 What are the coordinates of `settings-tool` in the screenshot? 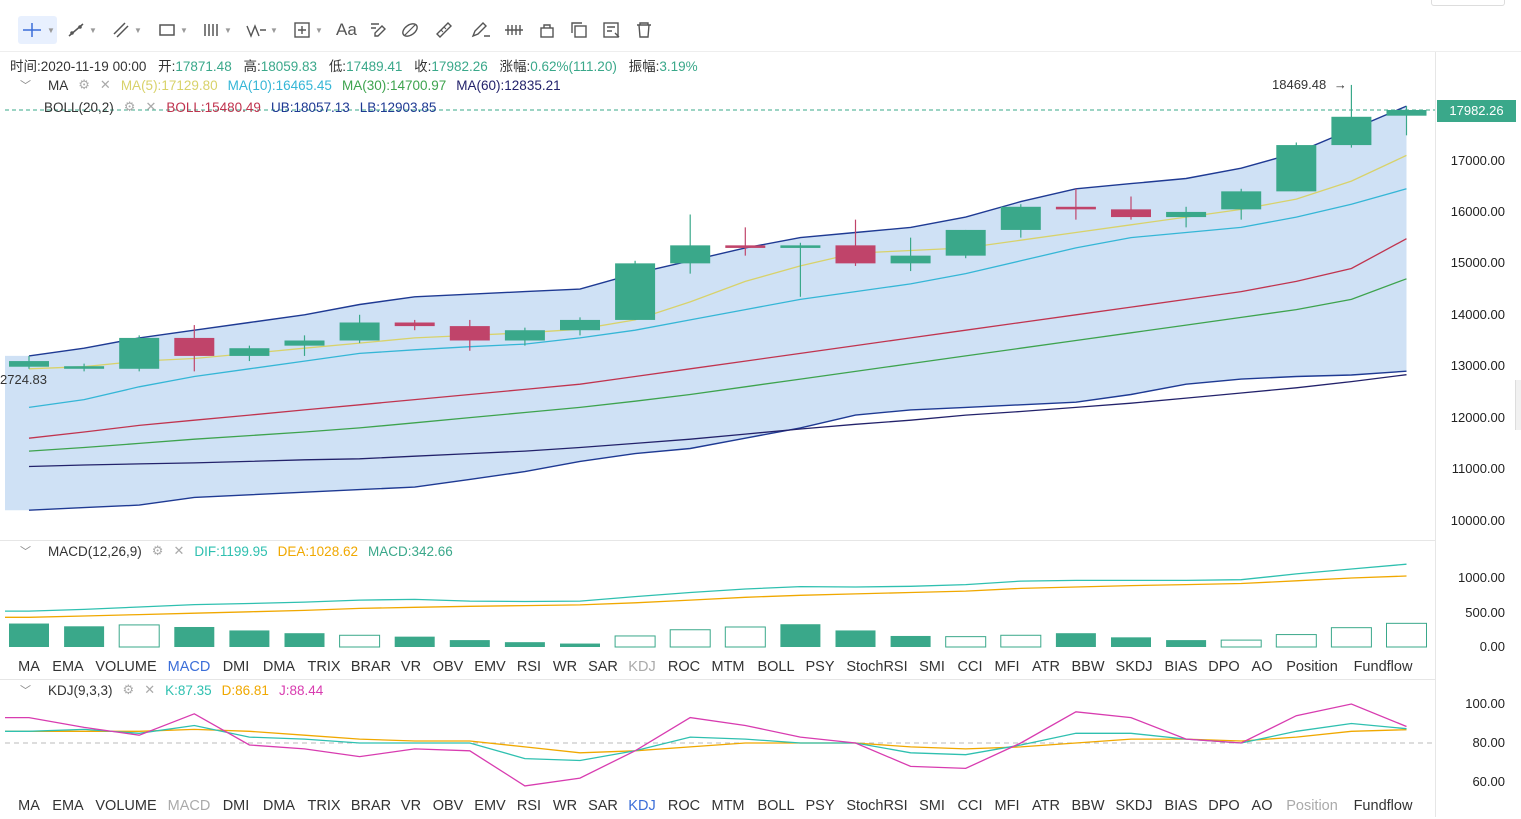 It's located at (612, 30).